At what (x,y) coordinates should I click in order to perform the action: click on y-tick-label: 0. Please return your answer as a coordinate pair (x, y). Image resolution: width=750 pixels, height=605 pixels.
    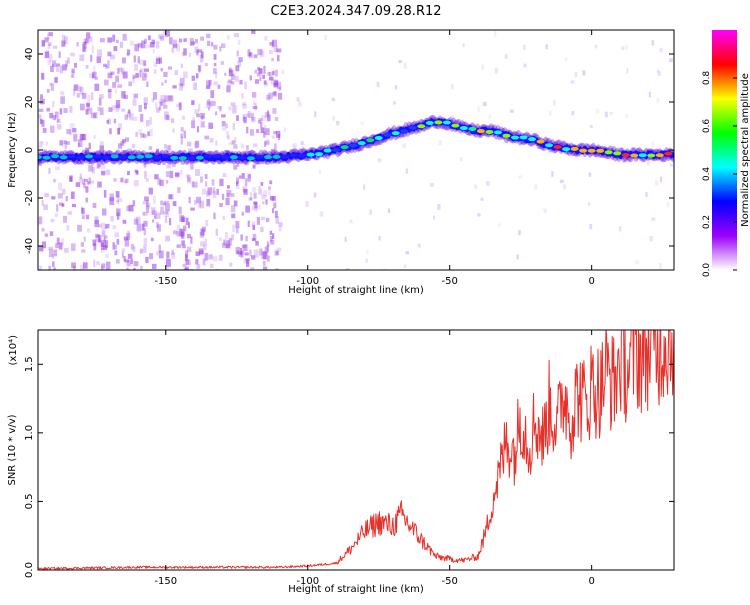
    Looking at the image, I should click on (29, 150).